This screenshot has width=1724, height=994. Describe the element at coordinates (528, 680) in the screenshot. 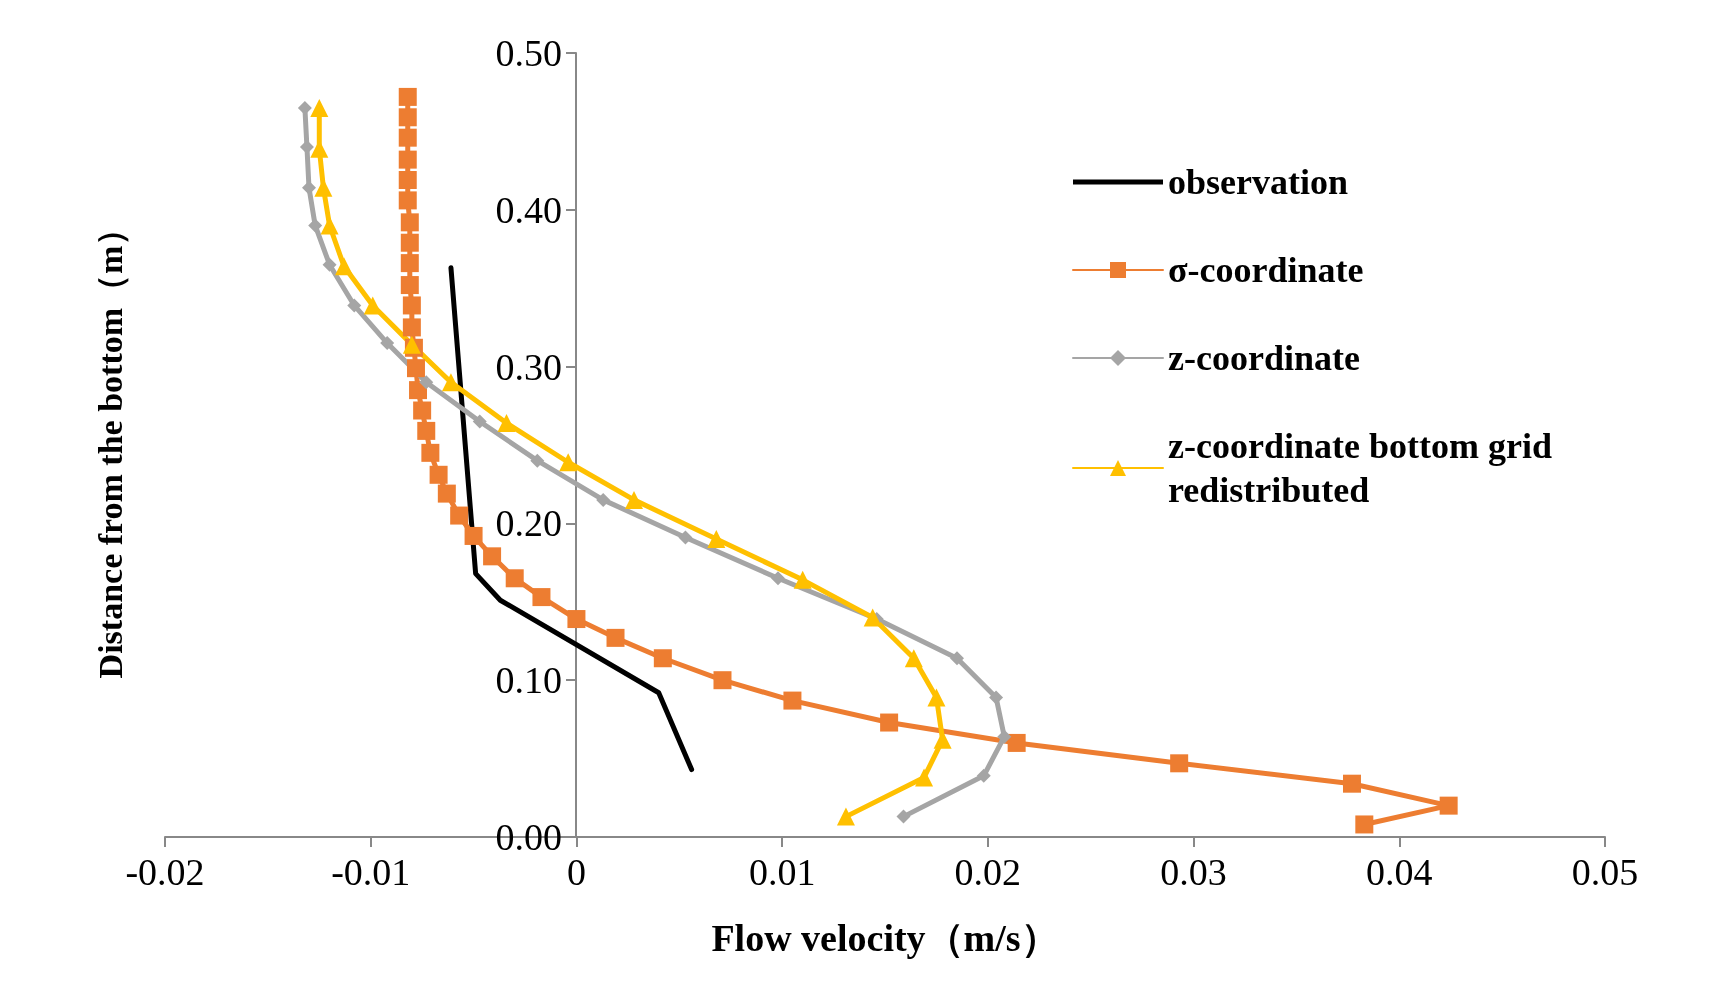

I see `y-tick-label: 0.10` at that location.